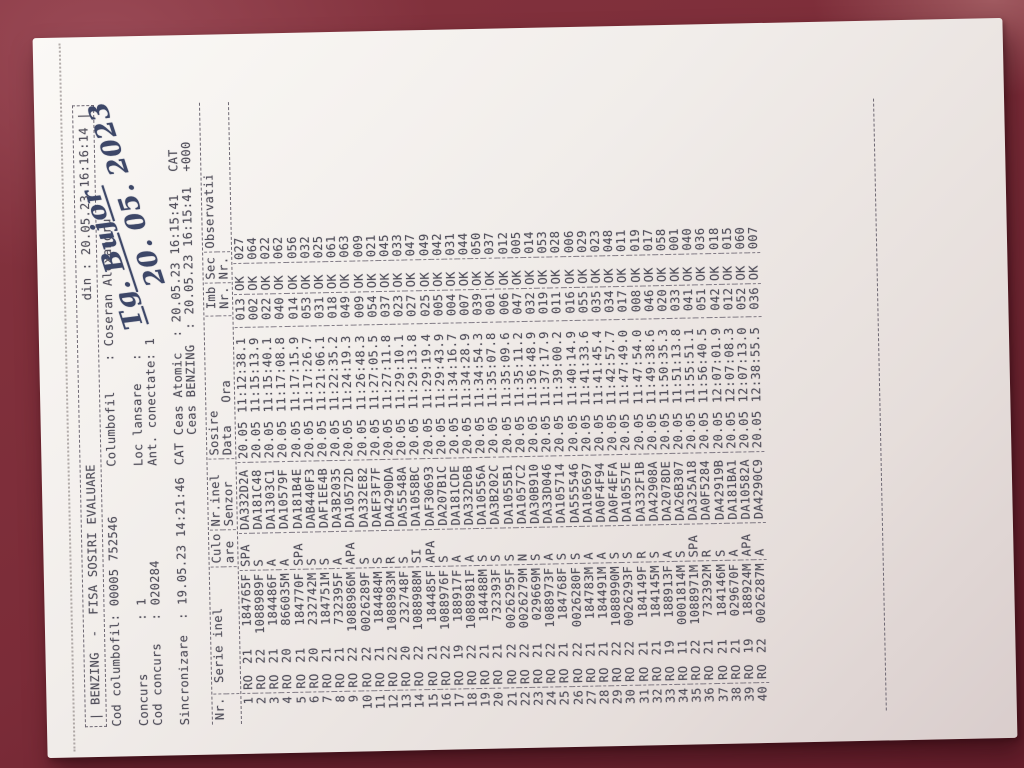  What do you see at coordinates (512, 699) in the screenshot?
I see `row-nr: 21` at bounding box center [512, 699].